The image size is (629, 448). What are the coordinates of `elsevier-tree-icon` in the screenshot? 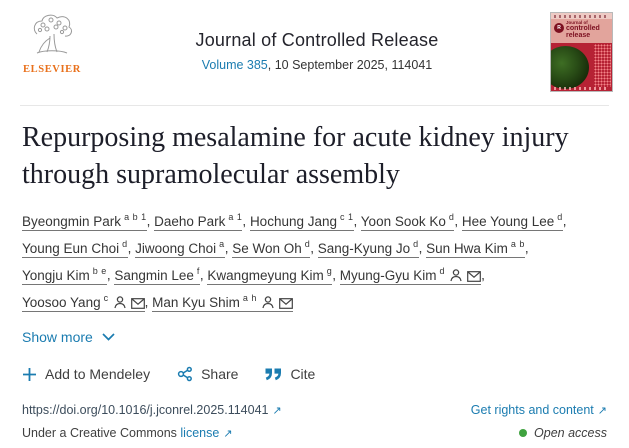 It's located at (53, 34).